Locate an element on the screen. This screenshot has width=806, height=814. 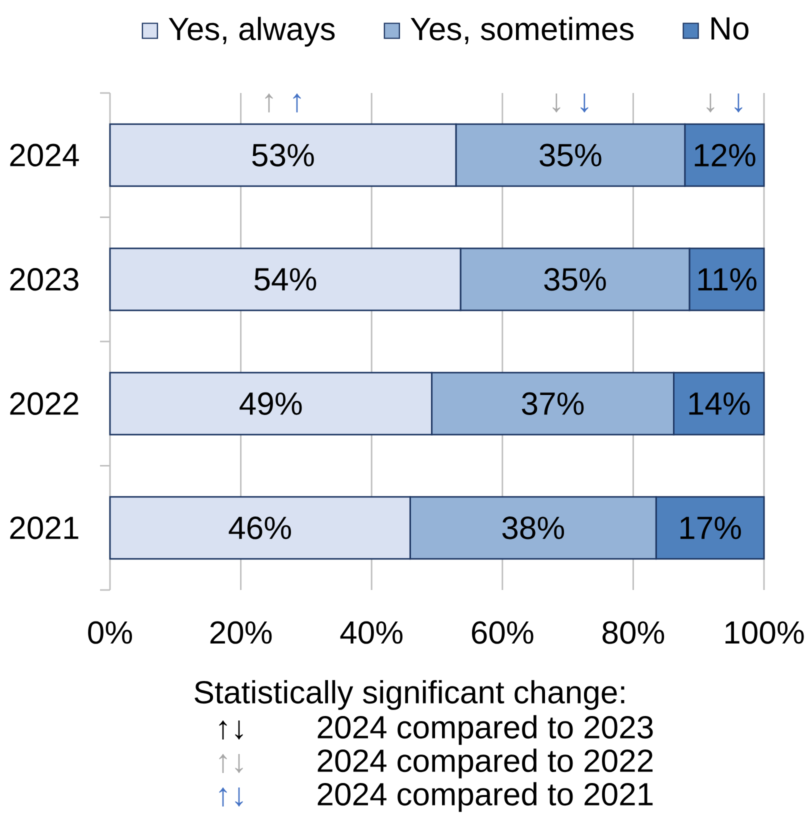
legend-label: Yes, always is located at coordinates (251, 31).